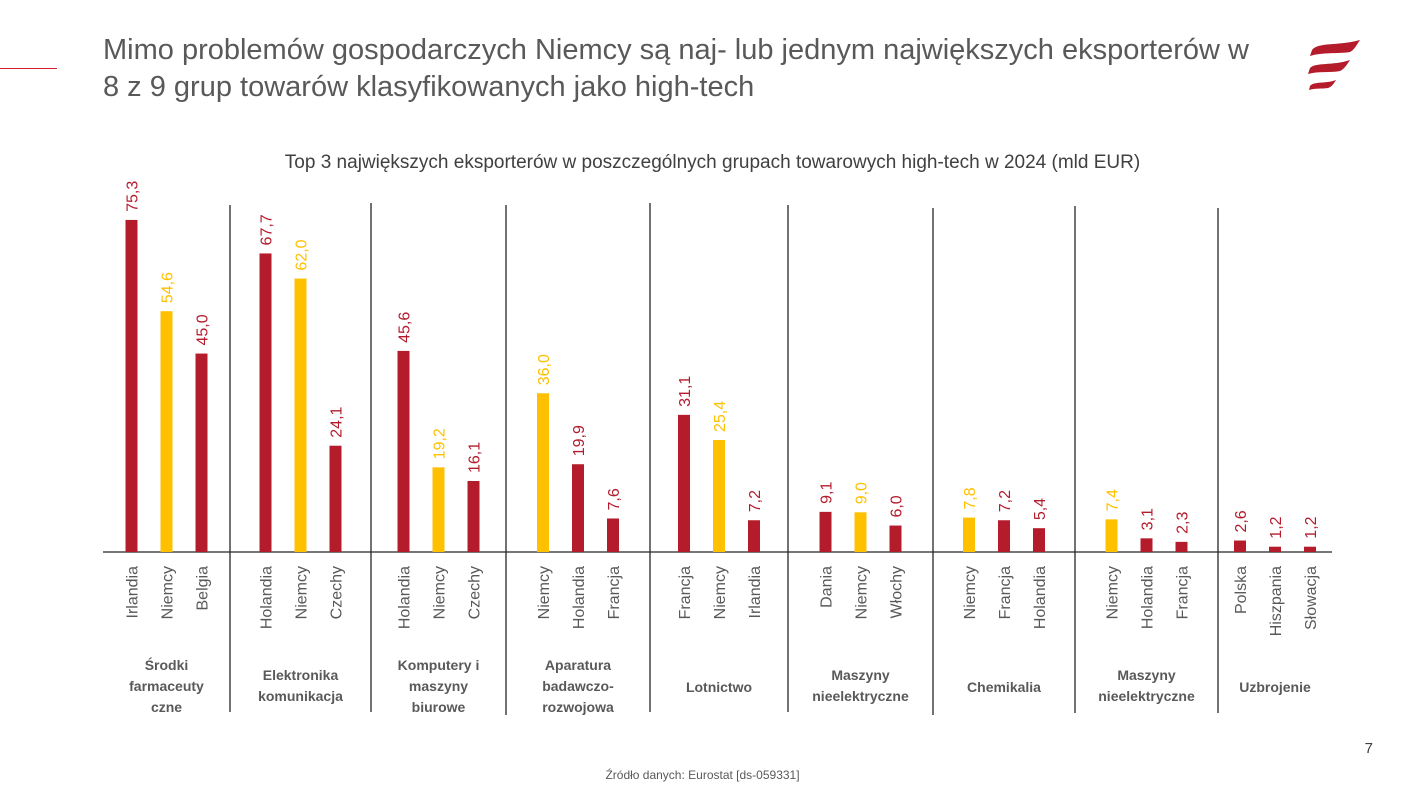 The image size is (1405, 789). Describe the element at coordinates (167, 664) in the screenshot. I see `group-label: Środki` at that location.